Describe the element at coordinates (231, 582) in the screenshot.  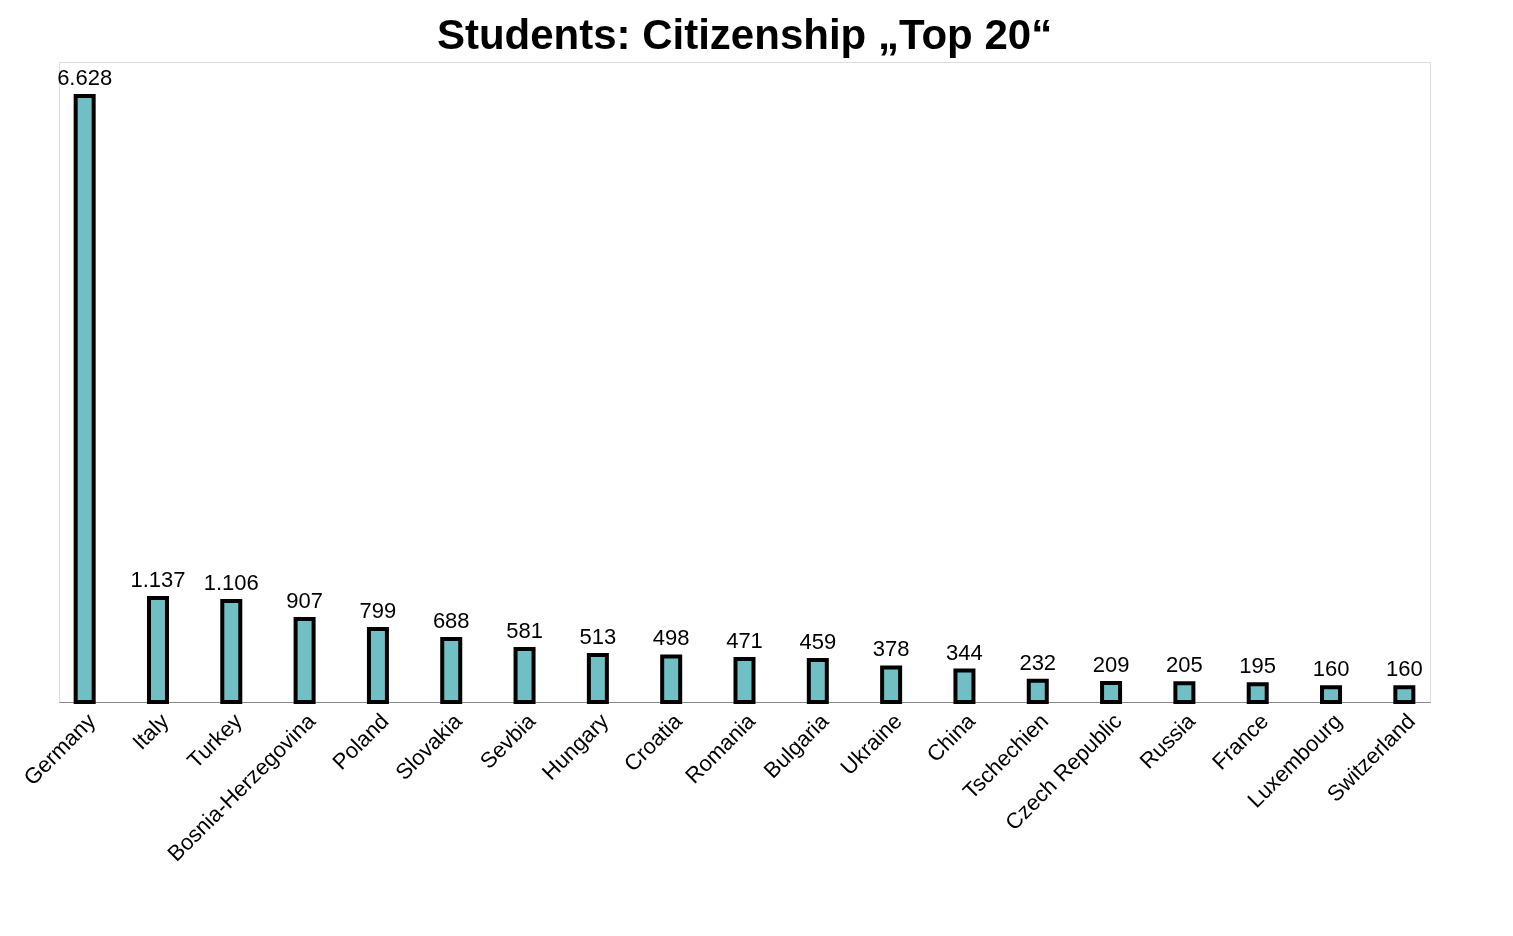
I see `data-label: 1.106` at that location.